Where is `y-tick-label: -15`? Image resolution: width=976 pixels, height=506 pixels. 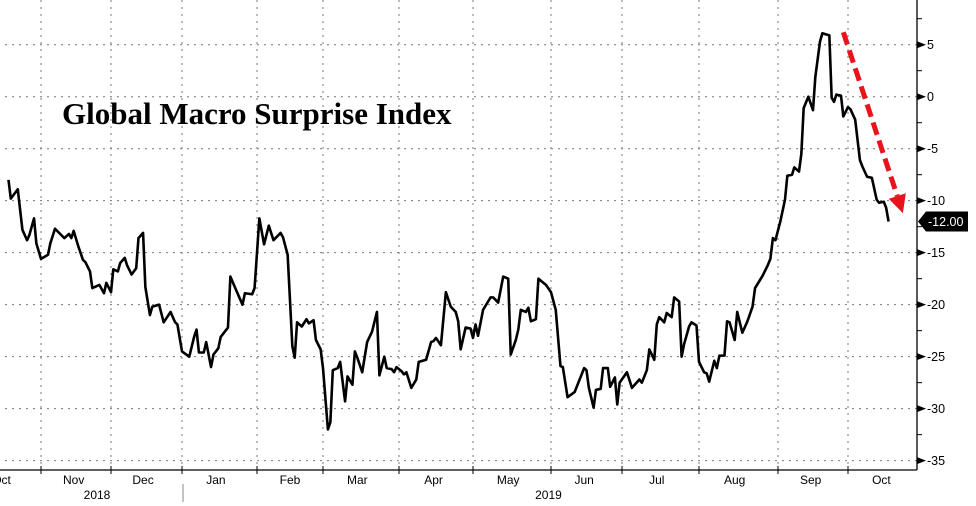 y-tick-label: -15 is located at coordinates (936, 253).